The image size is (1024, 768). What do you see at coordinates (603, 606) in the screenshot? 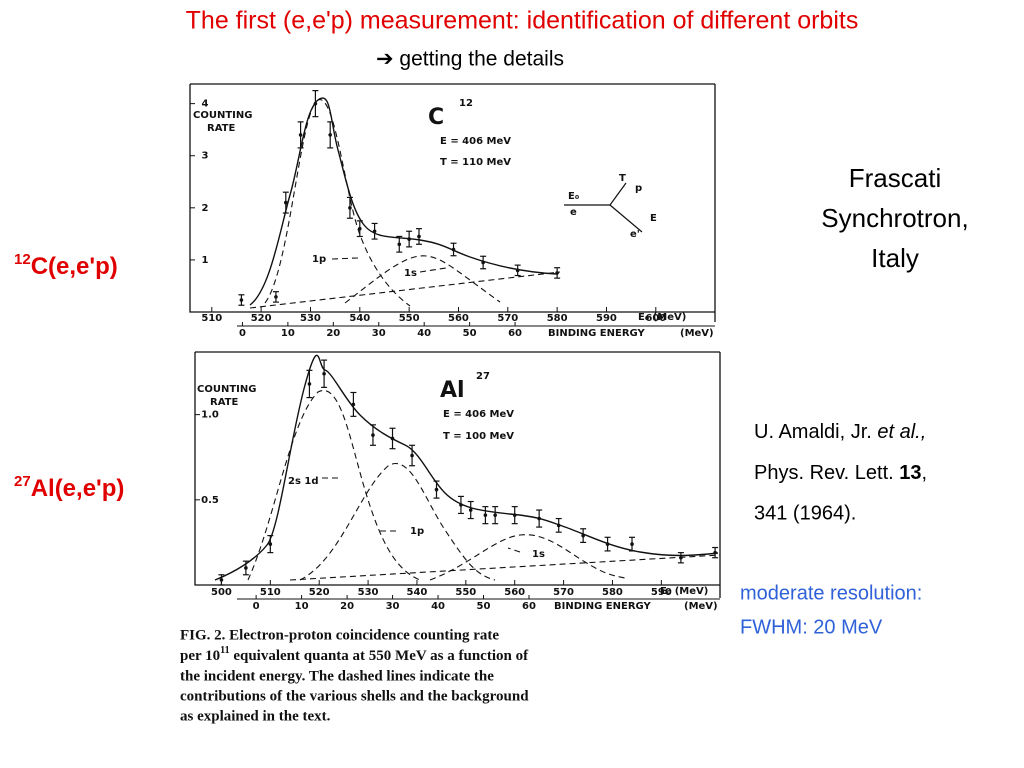
I see `x2-axis-label: BINDING ENERGY` at bounding box center [603, 606].